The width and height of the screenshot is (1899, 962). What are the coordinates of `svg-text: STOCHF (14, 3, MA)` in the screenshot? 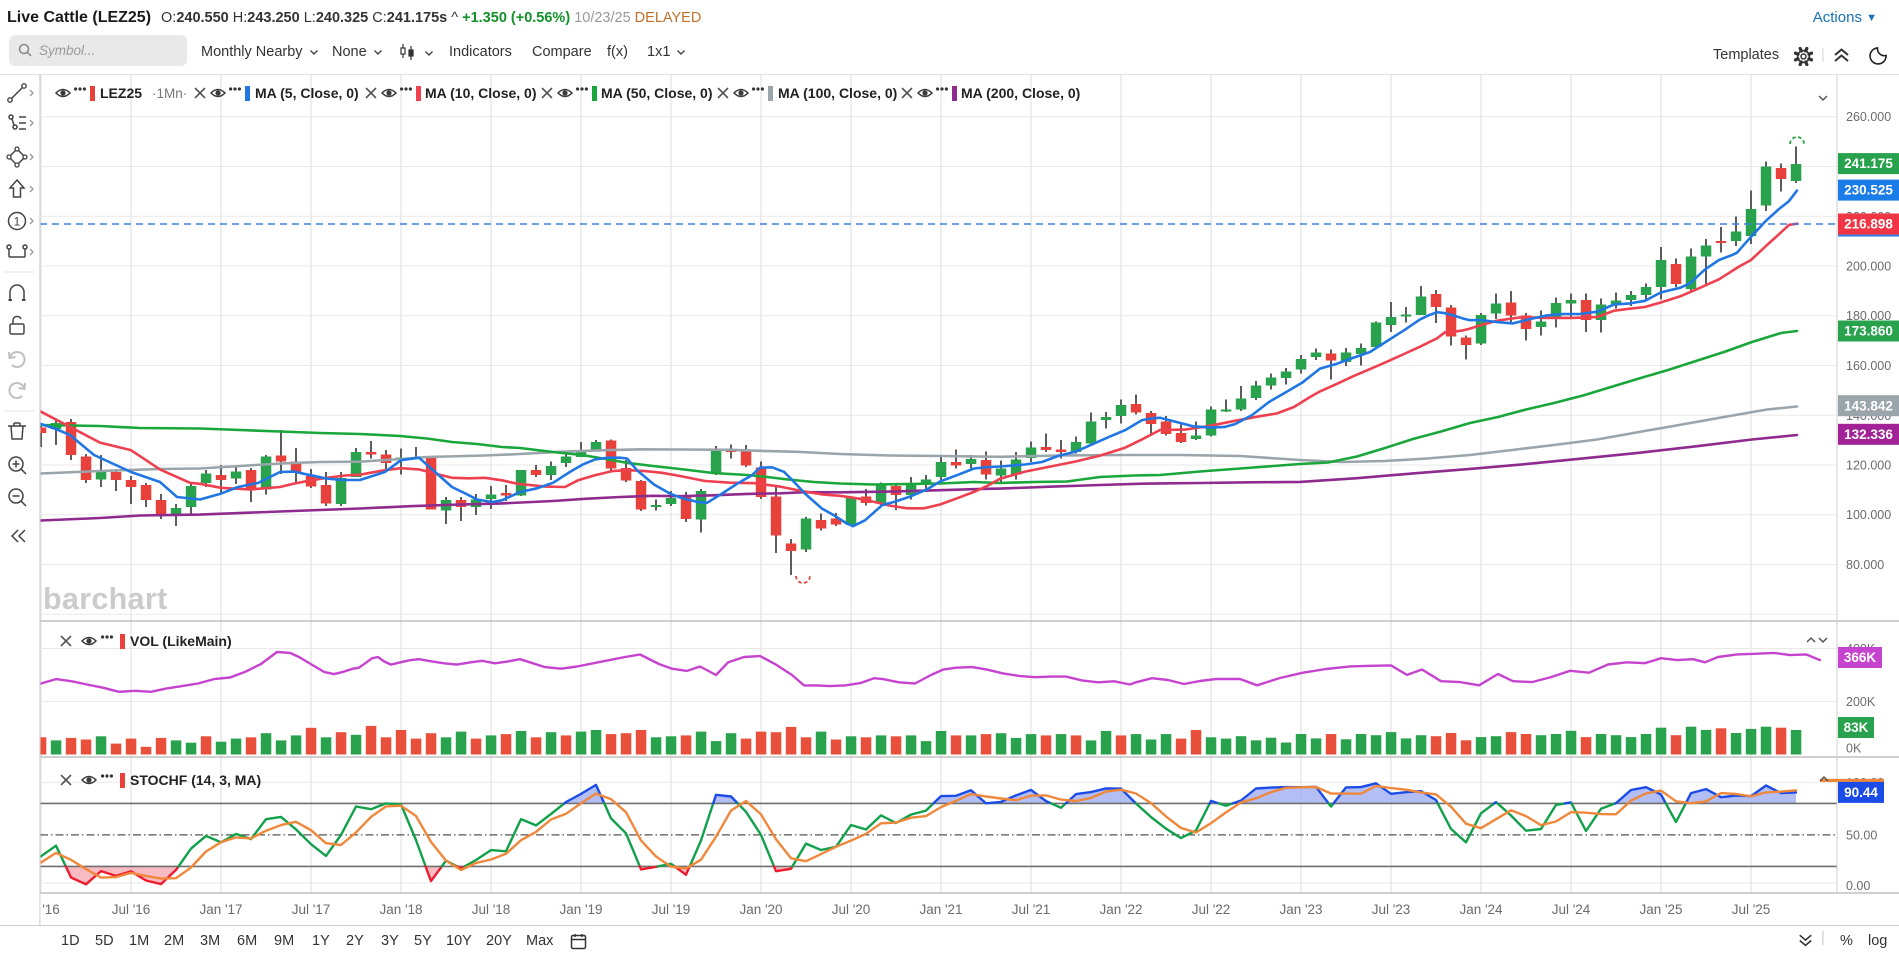 It's located at (195, 780).